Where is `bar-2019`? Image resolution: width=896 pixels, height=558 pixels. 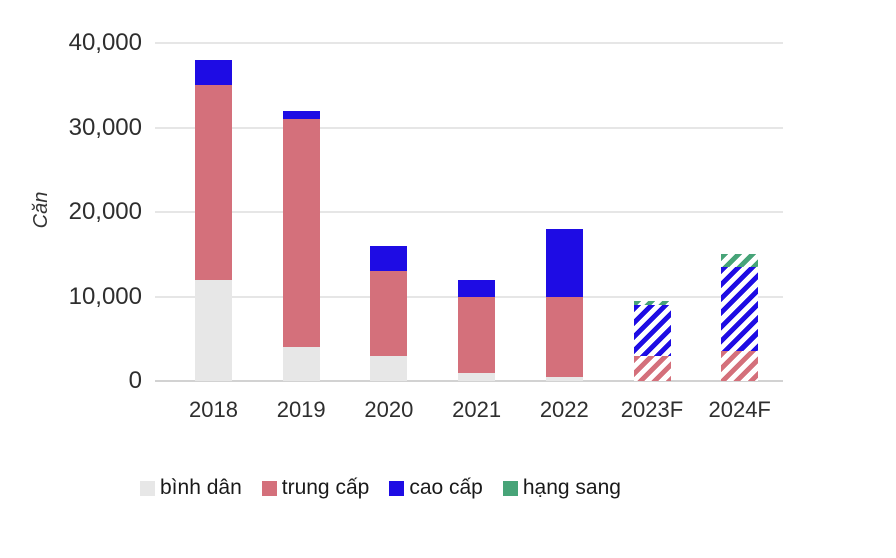 bar-2019 is located at coordinates (301, 245).